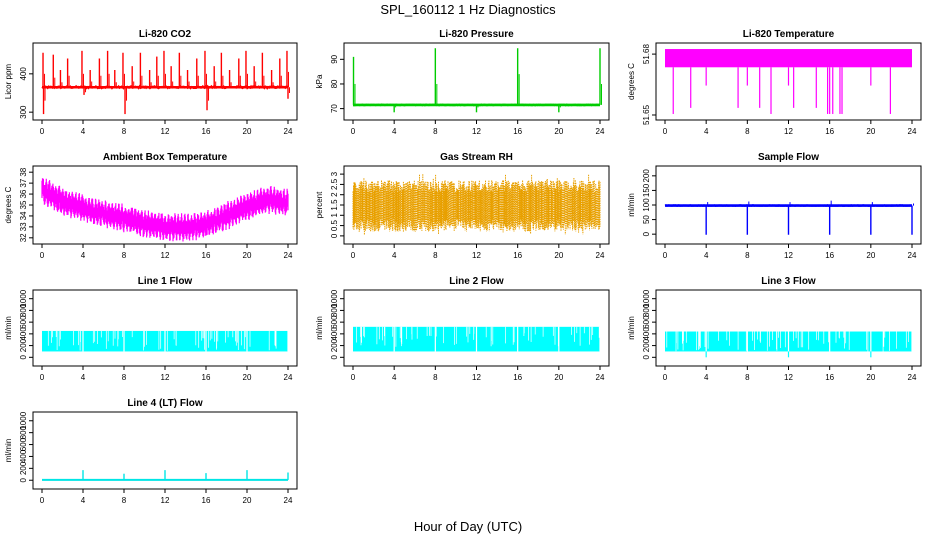 Image resolution: width=936 pixels, height=540 pixels. Describe the element at coordinates (334, 108) in the screenshot. I see `y-tick-label: 70` at that location.